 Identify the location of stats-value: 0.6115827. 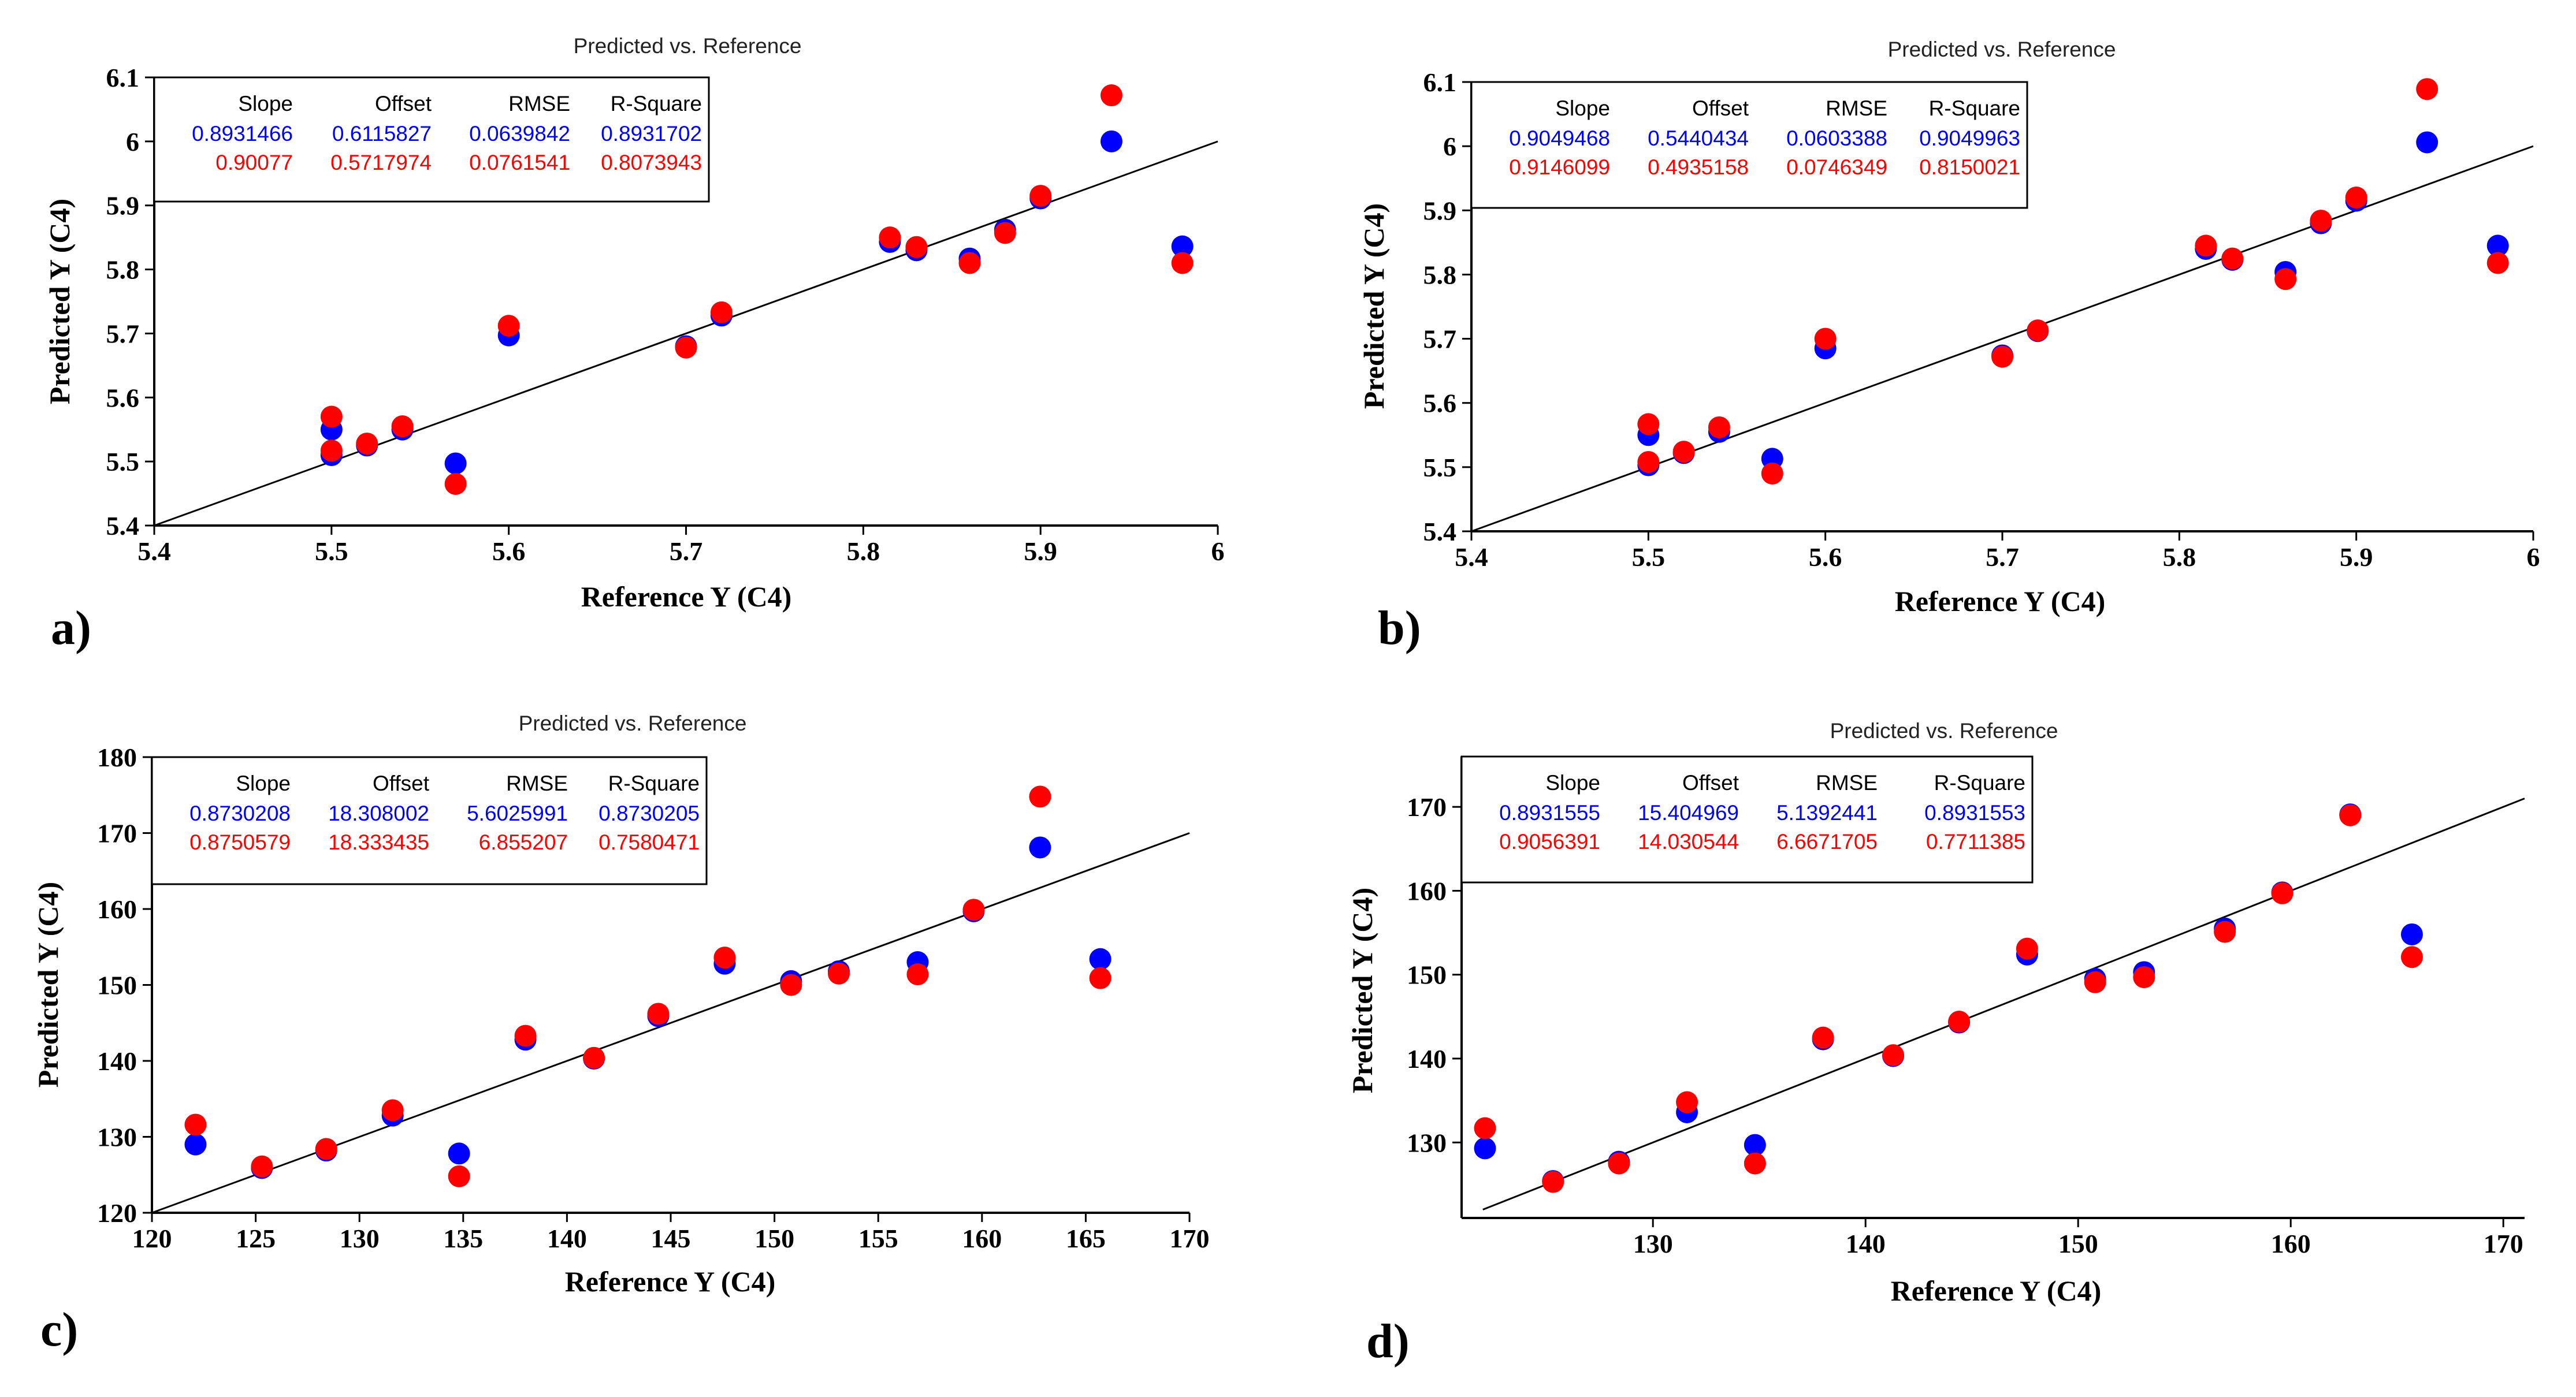
(382, 134).